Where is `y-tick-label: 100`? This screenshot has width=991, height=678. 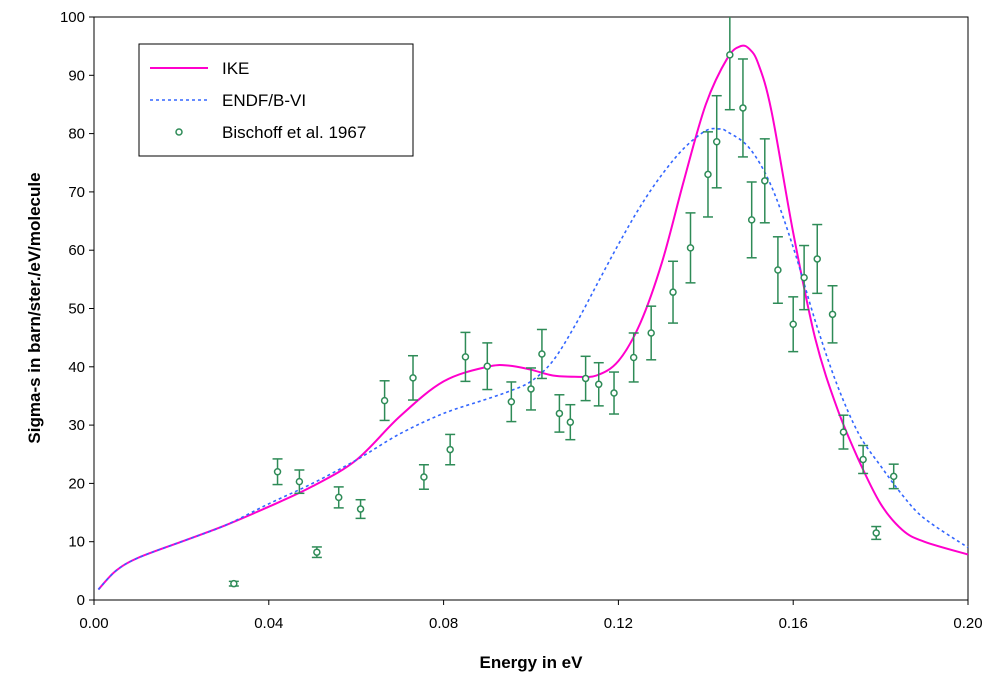 y-tick-label: 100 is located at coordinates (72, 17).